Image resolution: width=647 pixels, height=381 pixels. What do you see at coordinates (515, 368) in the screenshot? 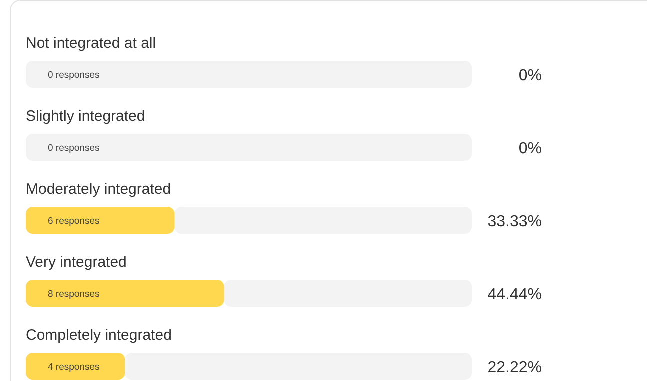
I see `data-label: 22.22%` at bounding box center [515, 368].